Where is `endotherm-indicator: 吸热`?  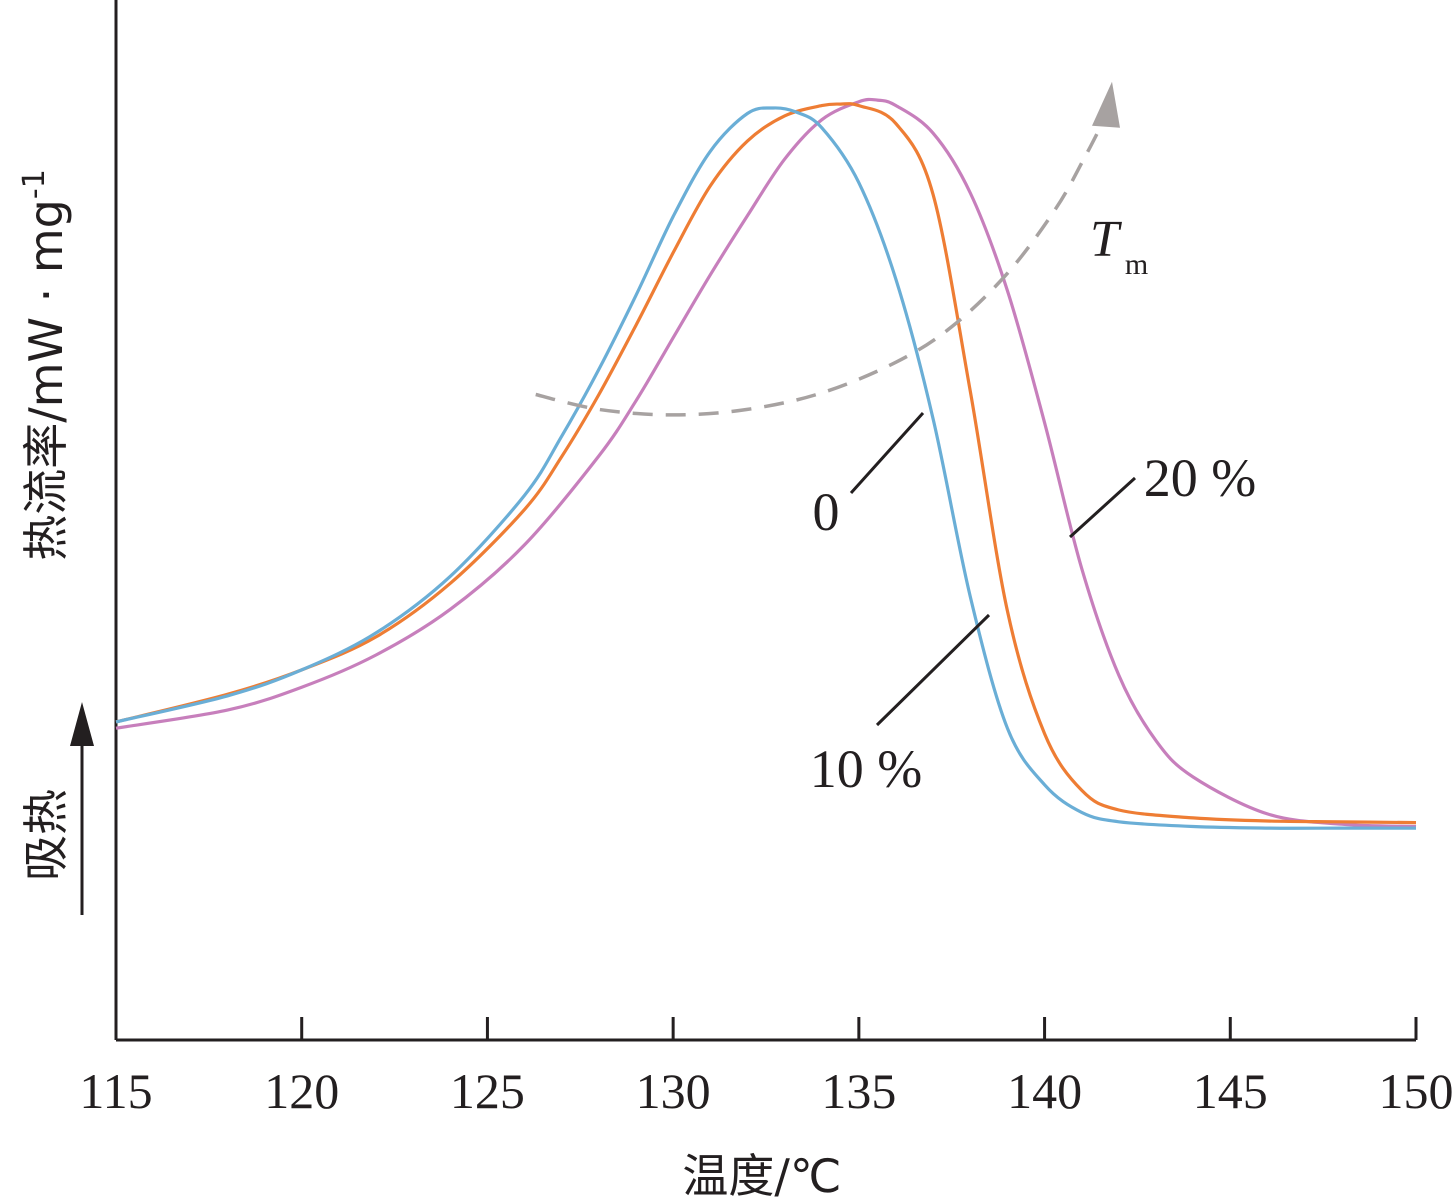 endotherm-indicator: 吸热 is located at coordinates (56, 808).